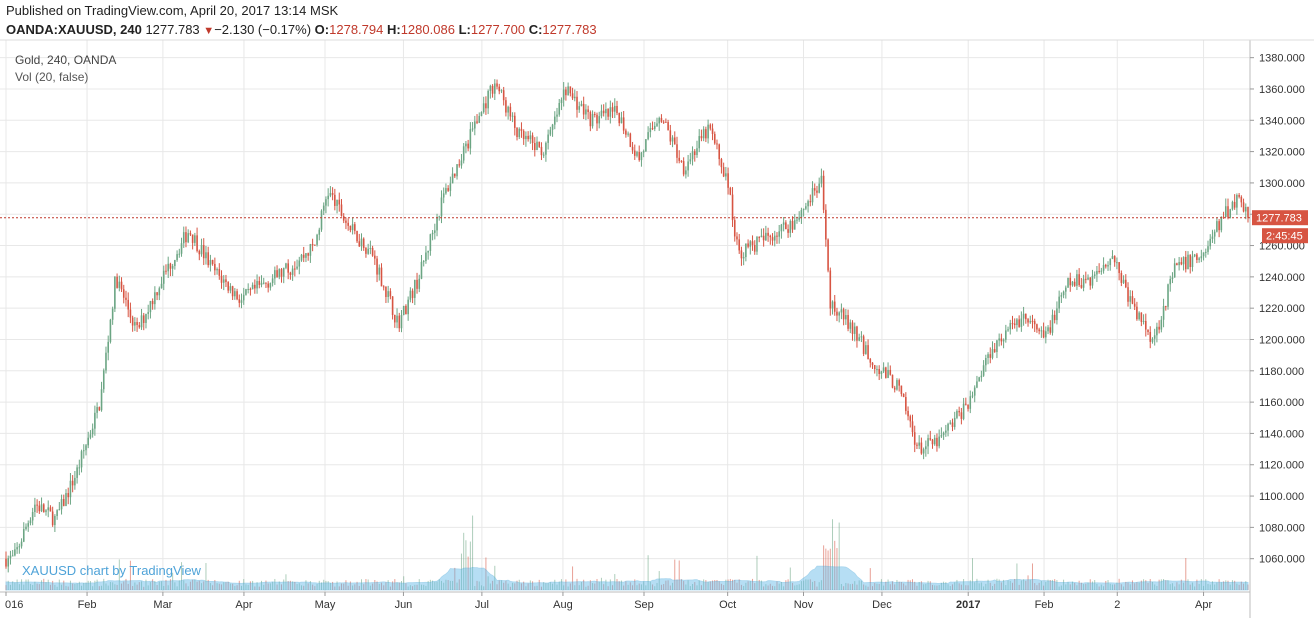  What do you see at coordinates (1281, 466) in the screenshot?
I see `y-tick-label: 1120.000` at bounding box center [1281, 466].